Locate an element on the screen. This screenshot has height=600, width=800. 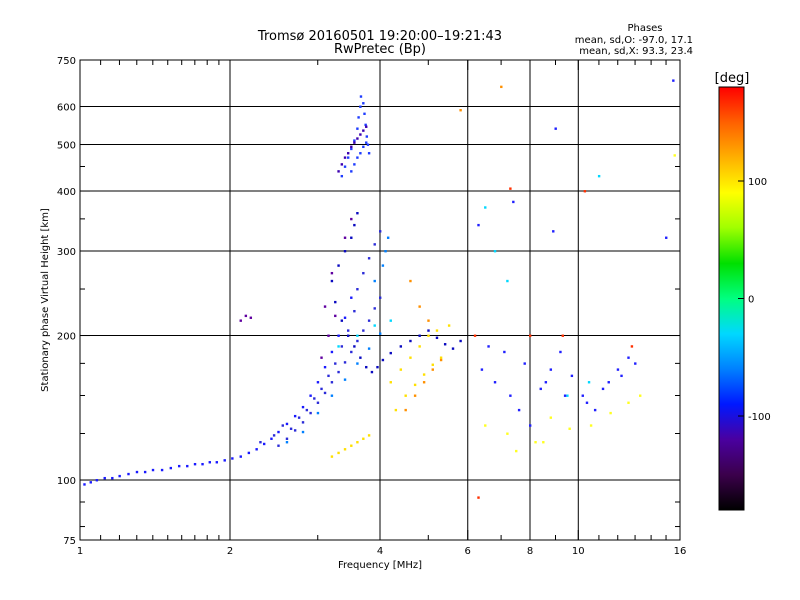
colorbar-tick-label: 100 is located at coordinates (757, 182).